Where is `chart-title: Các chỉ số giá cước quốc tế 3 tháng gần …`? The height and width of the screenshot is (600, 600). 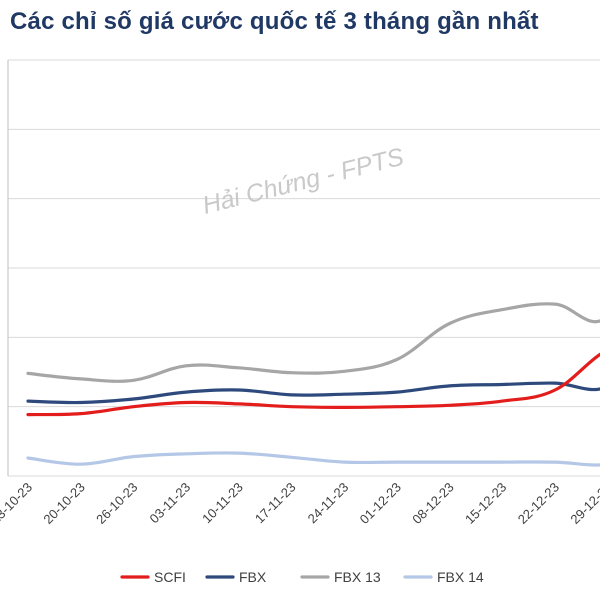
chart-title: Các chỉ số giá cước quốc tế 3 tháng gần … is located at coordinates (274, 21).